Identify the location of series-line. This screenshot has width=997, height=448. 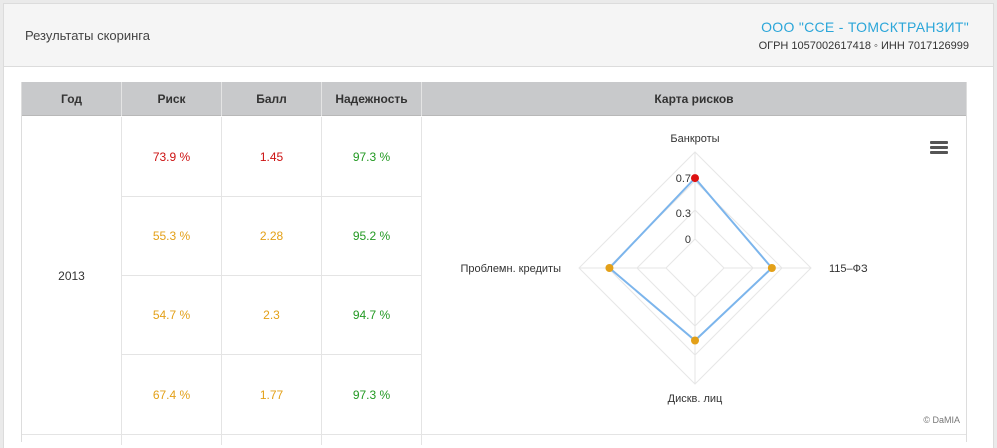
(690, 259).